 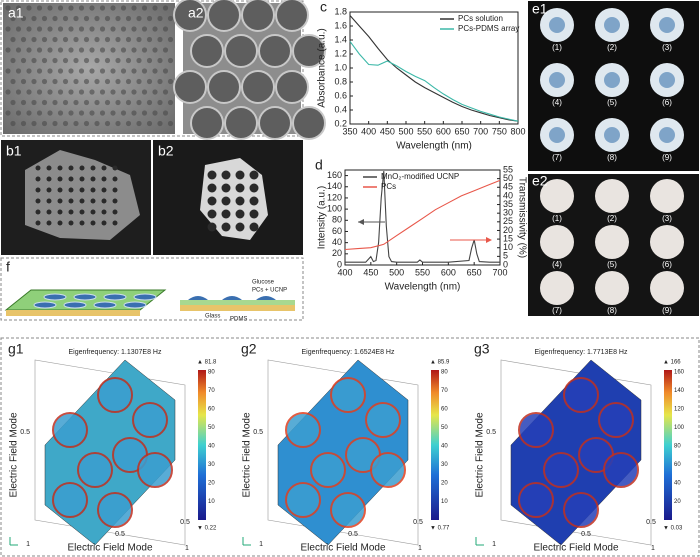 What do you see at coordinates (444, 391) in the screenshot?
I see `colorbar-tick: 70` at bounding box center [444, 391].